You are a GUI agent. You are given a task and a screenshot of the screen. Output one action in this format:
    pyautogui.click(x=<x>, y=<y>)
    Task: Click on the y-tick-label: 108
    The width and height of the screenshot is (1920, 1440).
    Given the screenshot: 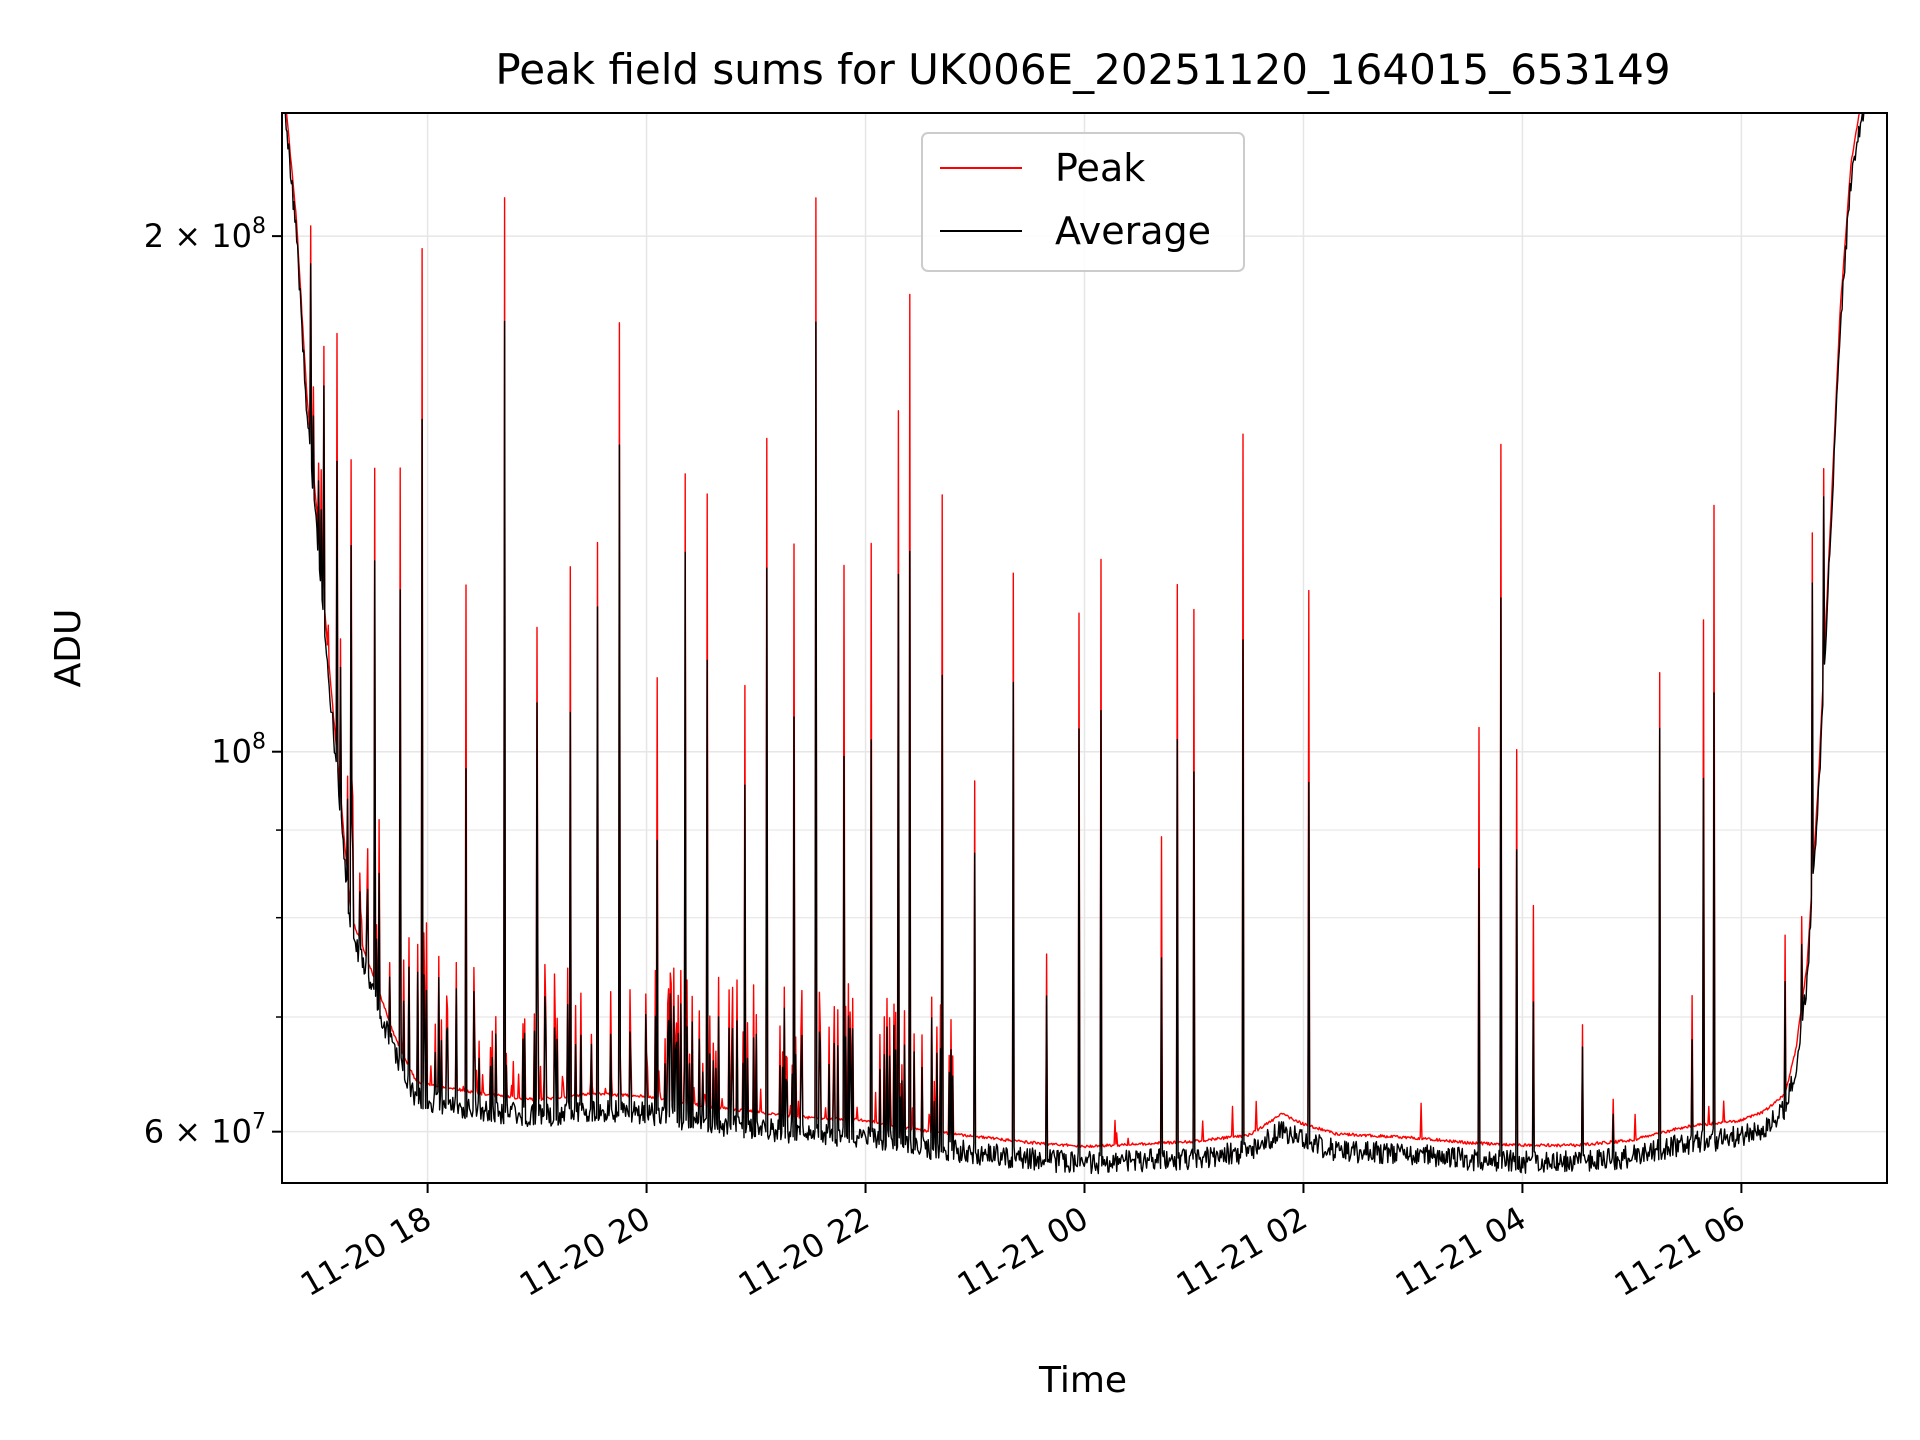 What is the action you would take?
    pyautogui.click(x=238, y=750)
    